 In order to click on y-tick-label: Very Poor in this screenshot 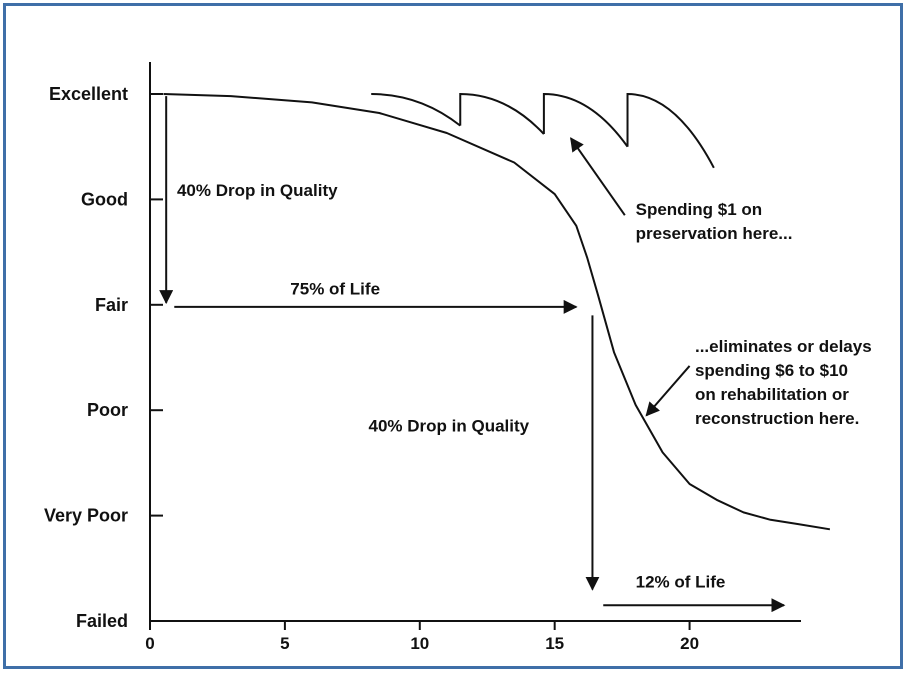, I will do `click(86, 516)`.